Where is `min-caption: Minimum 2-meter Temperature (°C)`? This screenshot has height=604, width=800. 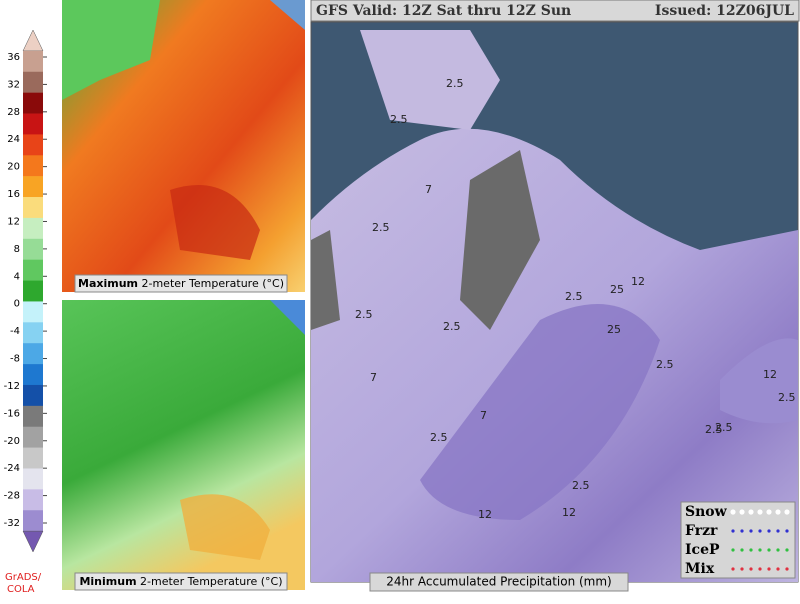 min-caption: Minimum 2-meter Temperature (°C) is located at coordinates (180, 581).